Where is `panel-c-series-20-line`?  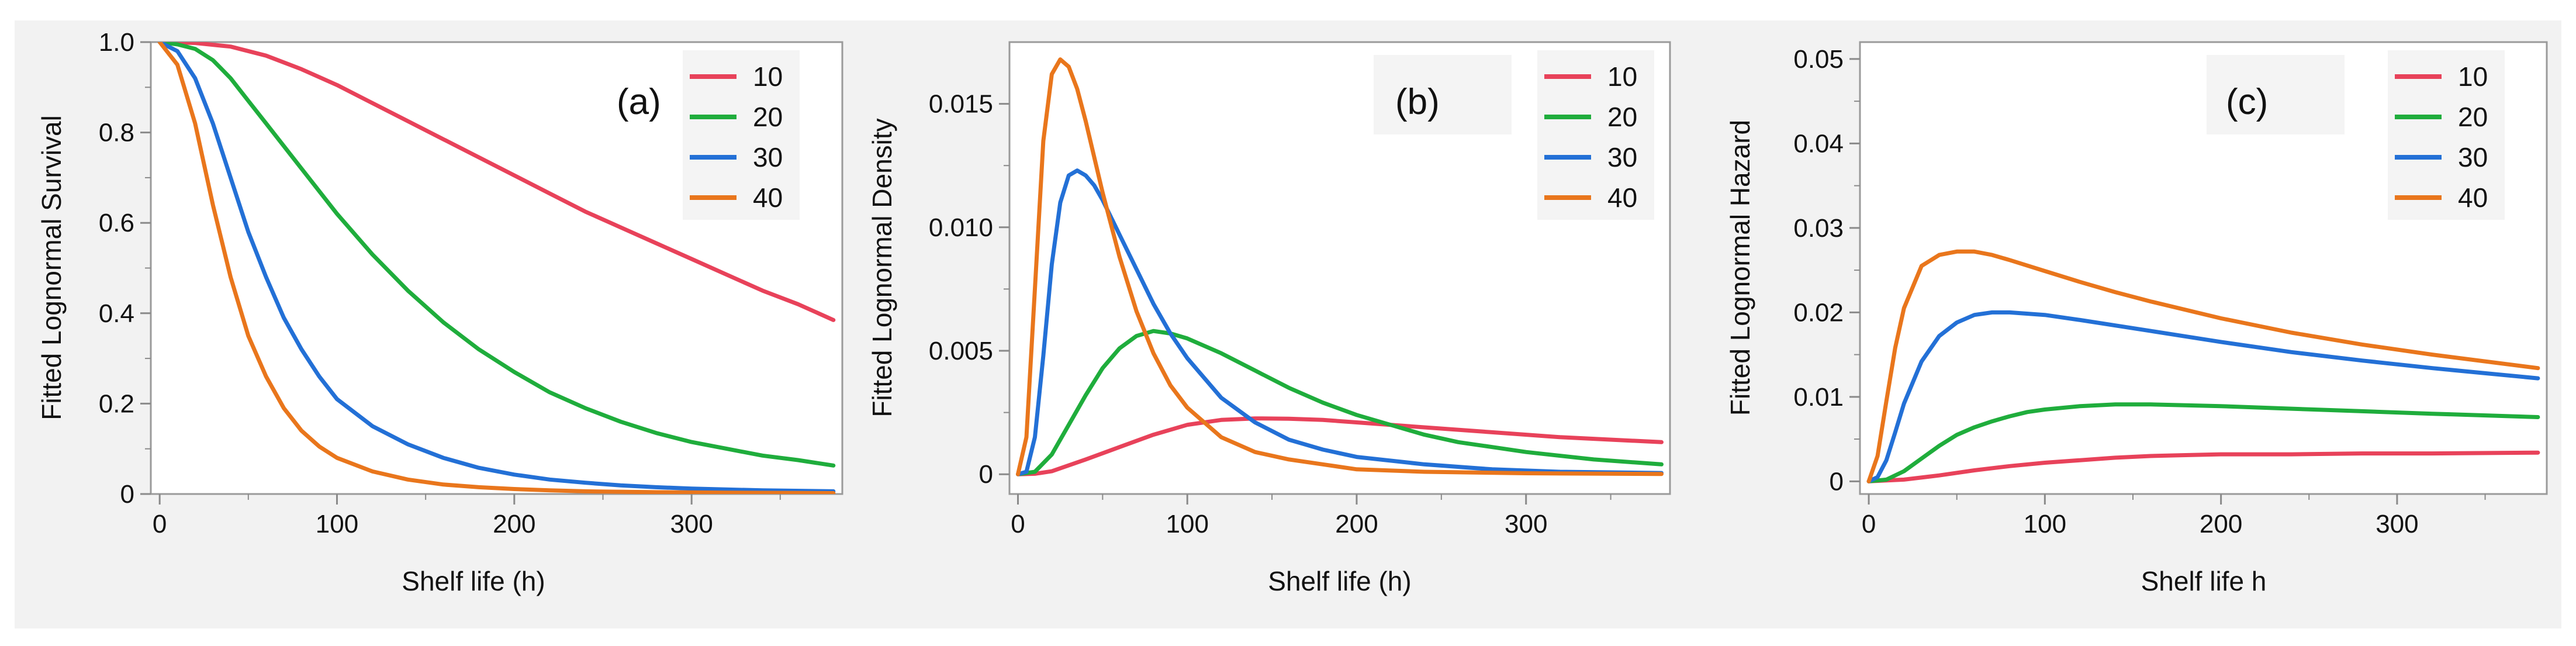
panel-c-series-20-line is located at coordinates (2203, 442).